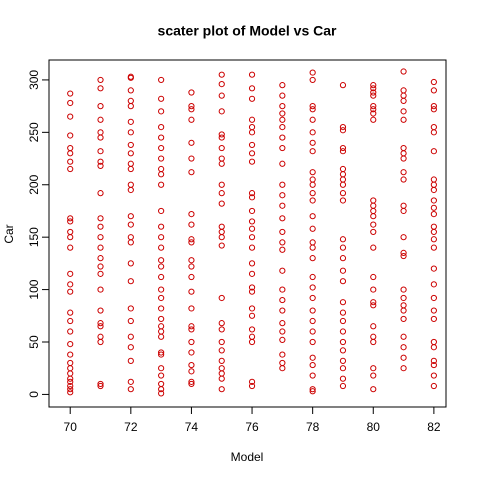 The image size is (480, 480). I want to click on x-tick-label: 74, so click(192, 427).